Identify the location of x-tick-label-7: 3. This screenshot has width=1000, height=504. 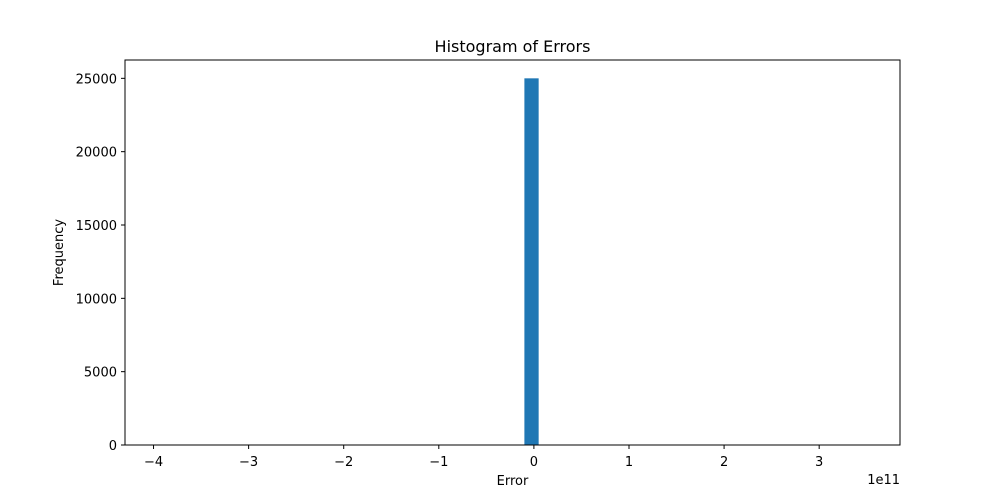
(819, 462).